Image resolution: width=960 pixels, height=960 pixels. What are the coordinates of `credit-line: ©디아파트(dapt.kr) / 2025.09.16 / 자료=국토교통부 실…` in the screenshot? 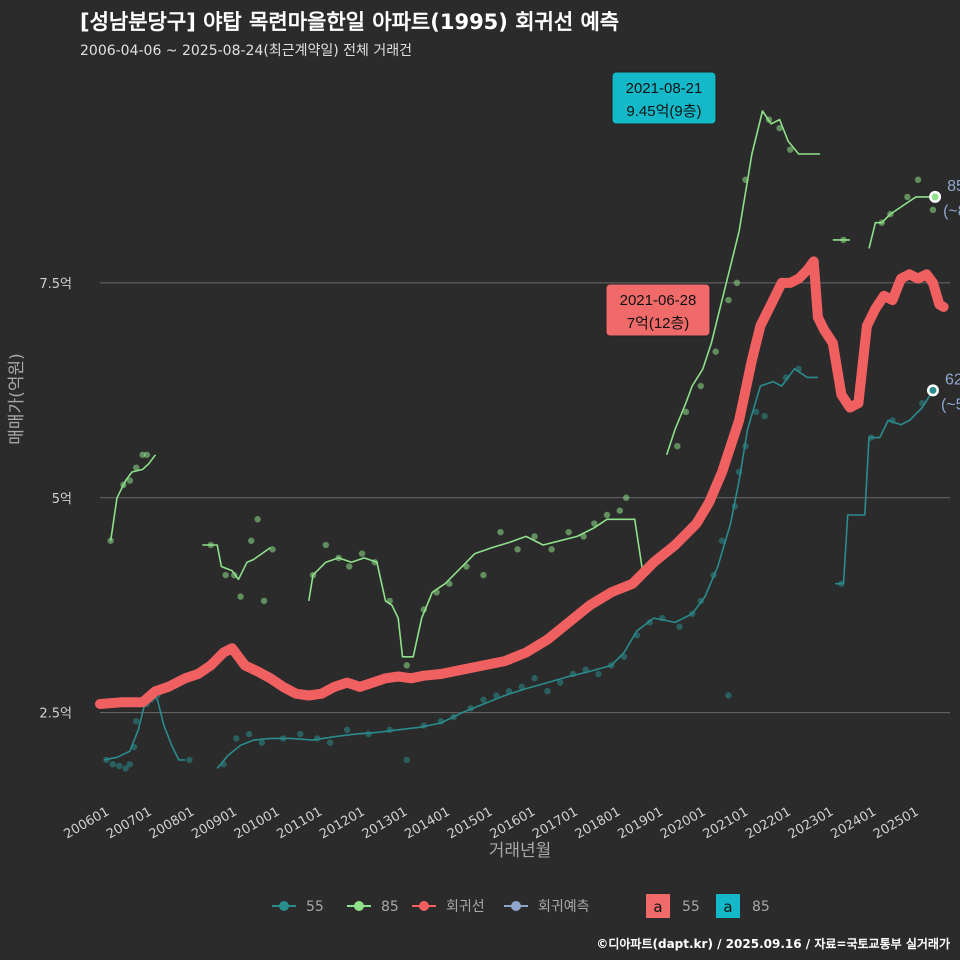 It's located at (773, 944).